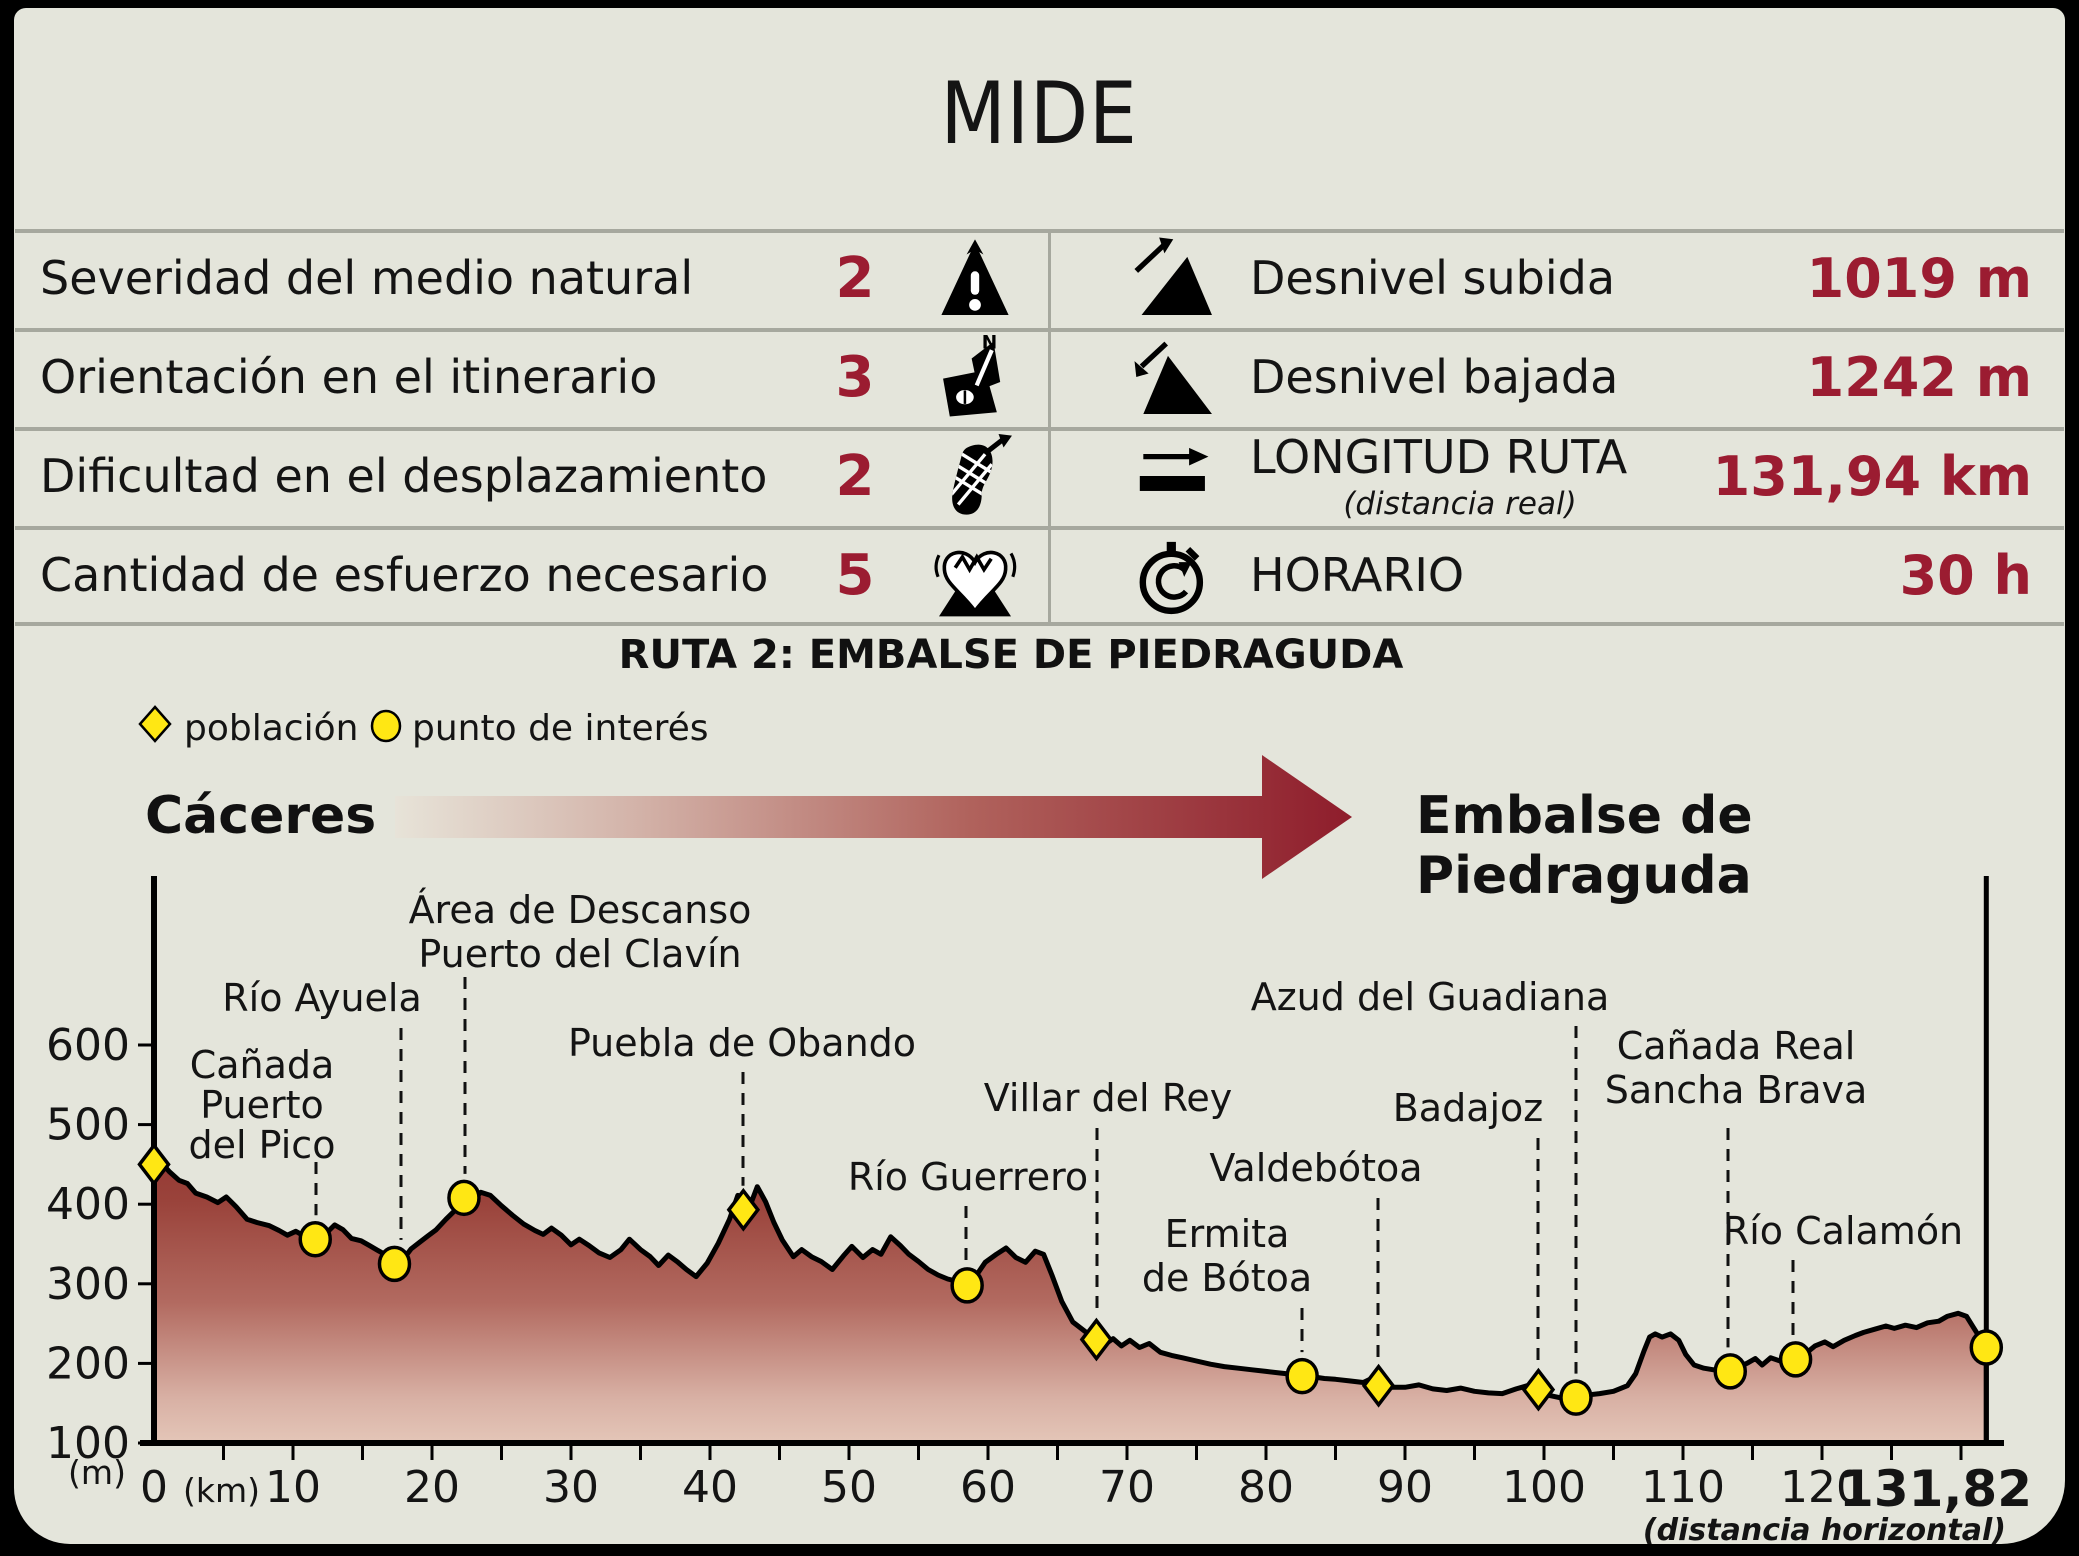  Describe the element at coordinates (1584, 846) in the screenshot. I see `route-end-label: Embalse de Piedraguda` at that location.